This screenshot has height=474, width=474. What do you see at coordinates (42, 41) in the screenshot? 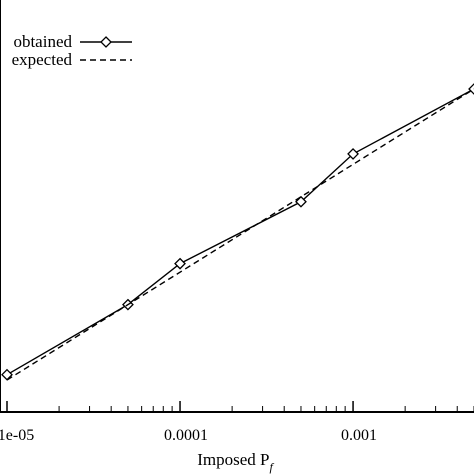
I see `legend-label-obtained: obtained` at bounding box center [42, 41].